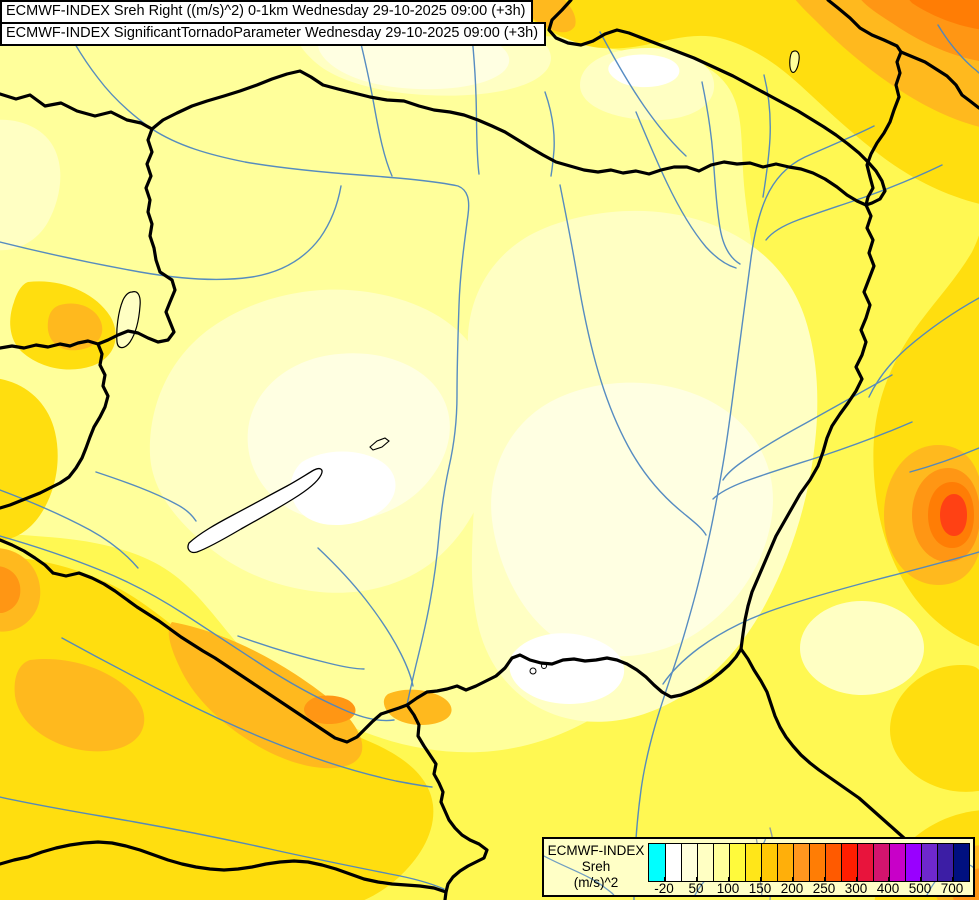 The width and height of the screenshot is (979, 900). Describe the element at coordinates (27, 556) in the screenshot. I see `border-slovenia-croatia` at that location.